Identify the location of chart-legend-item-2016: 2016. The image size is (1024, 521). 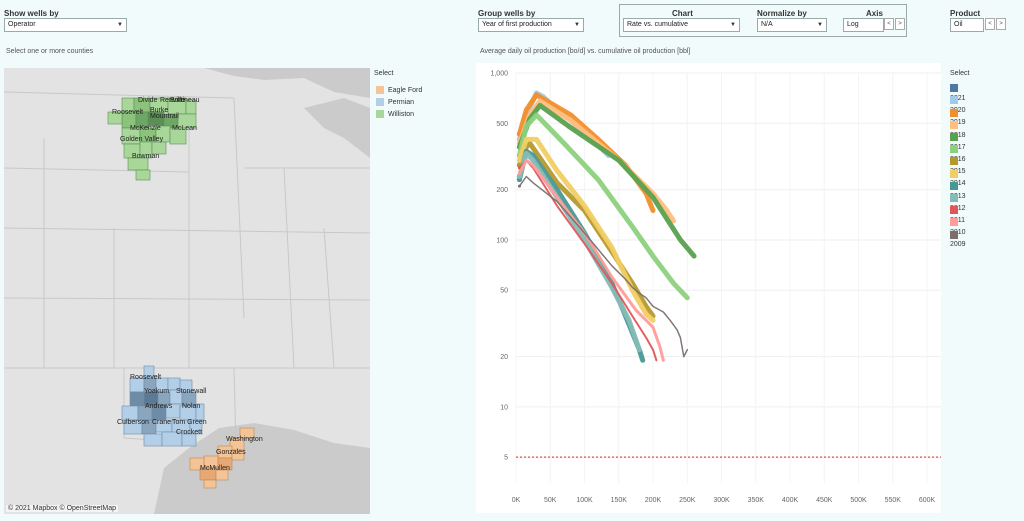
(958, 154).